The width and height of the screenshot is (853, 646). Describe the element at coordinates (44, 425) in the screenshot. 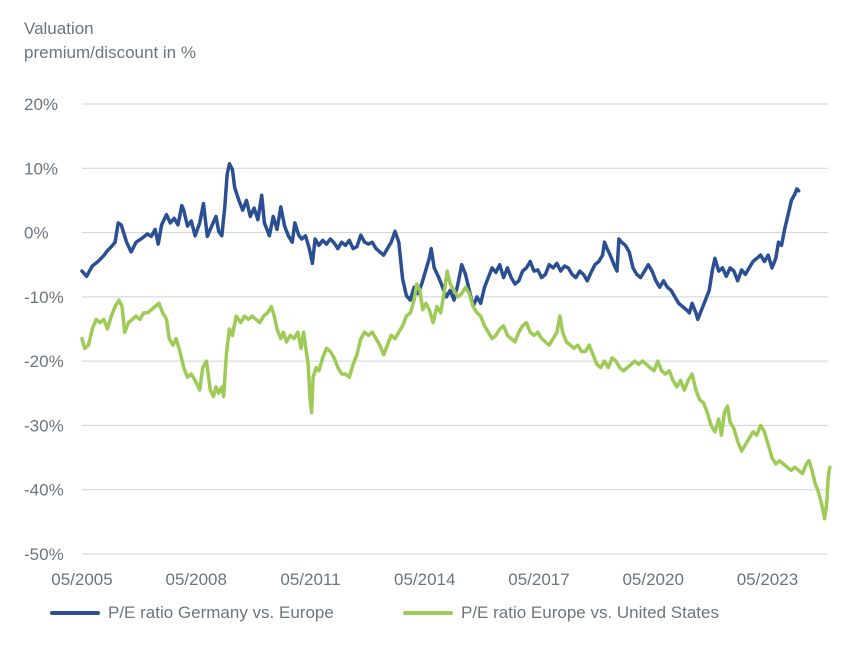

I see `y-tick-label: -30%` at that location.